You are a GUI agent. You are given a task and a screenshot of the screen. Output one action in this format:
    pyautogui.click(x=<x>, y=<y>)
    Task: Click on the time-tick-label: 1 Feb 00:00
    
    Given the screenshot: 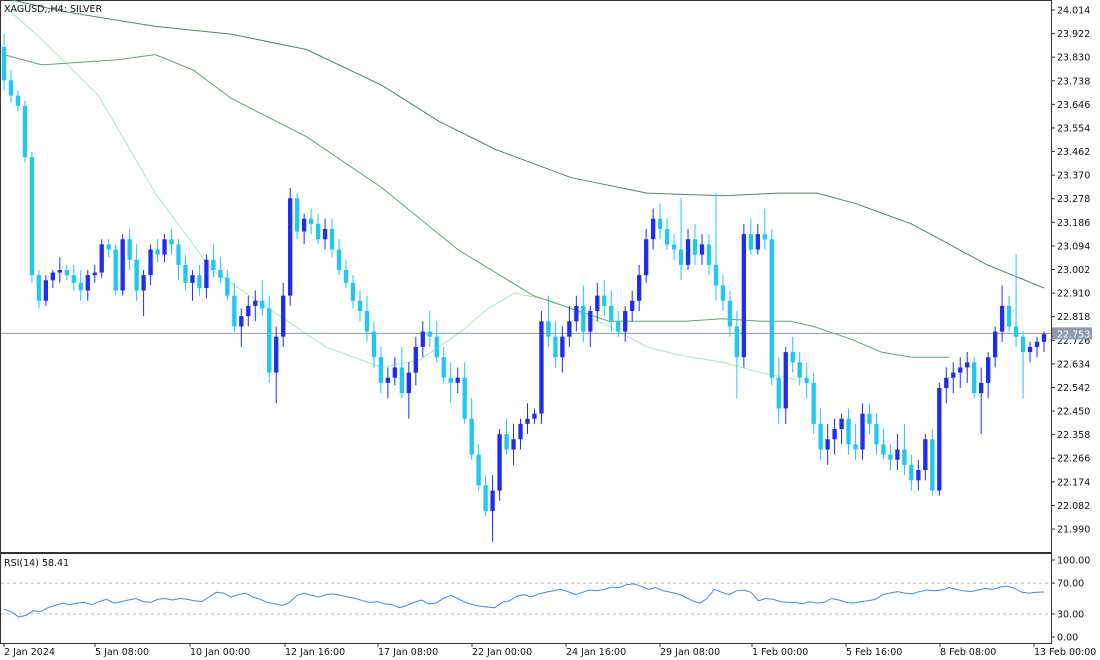 What is the action you would take?
    pyautogui.click(x=780, y=652)
    